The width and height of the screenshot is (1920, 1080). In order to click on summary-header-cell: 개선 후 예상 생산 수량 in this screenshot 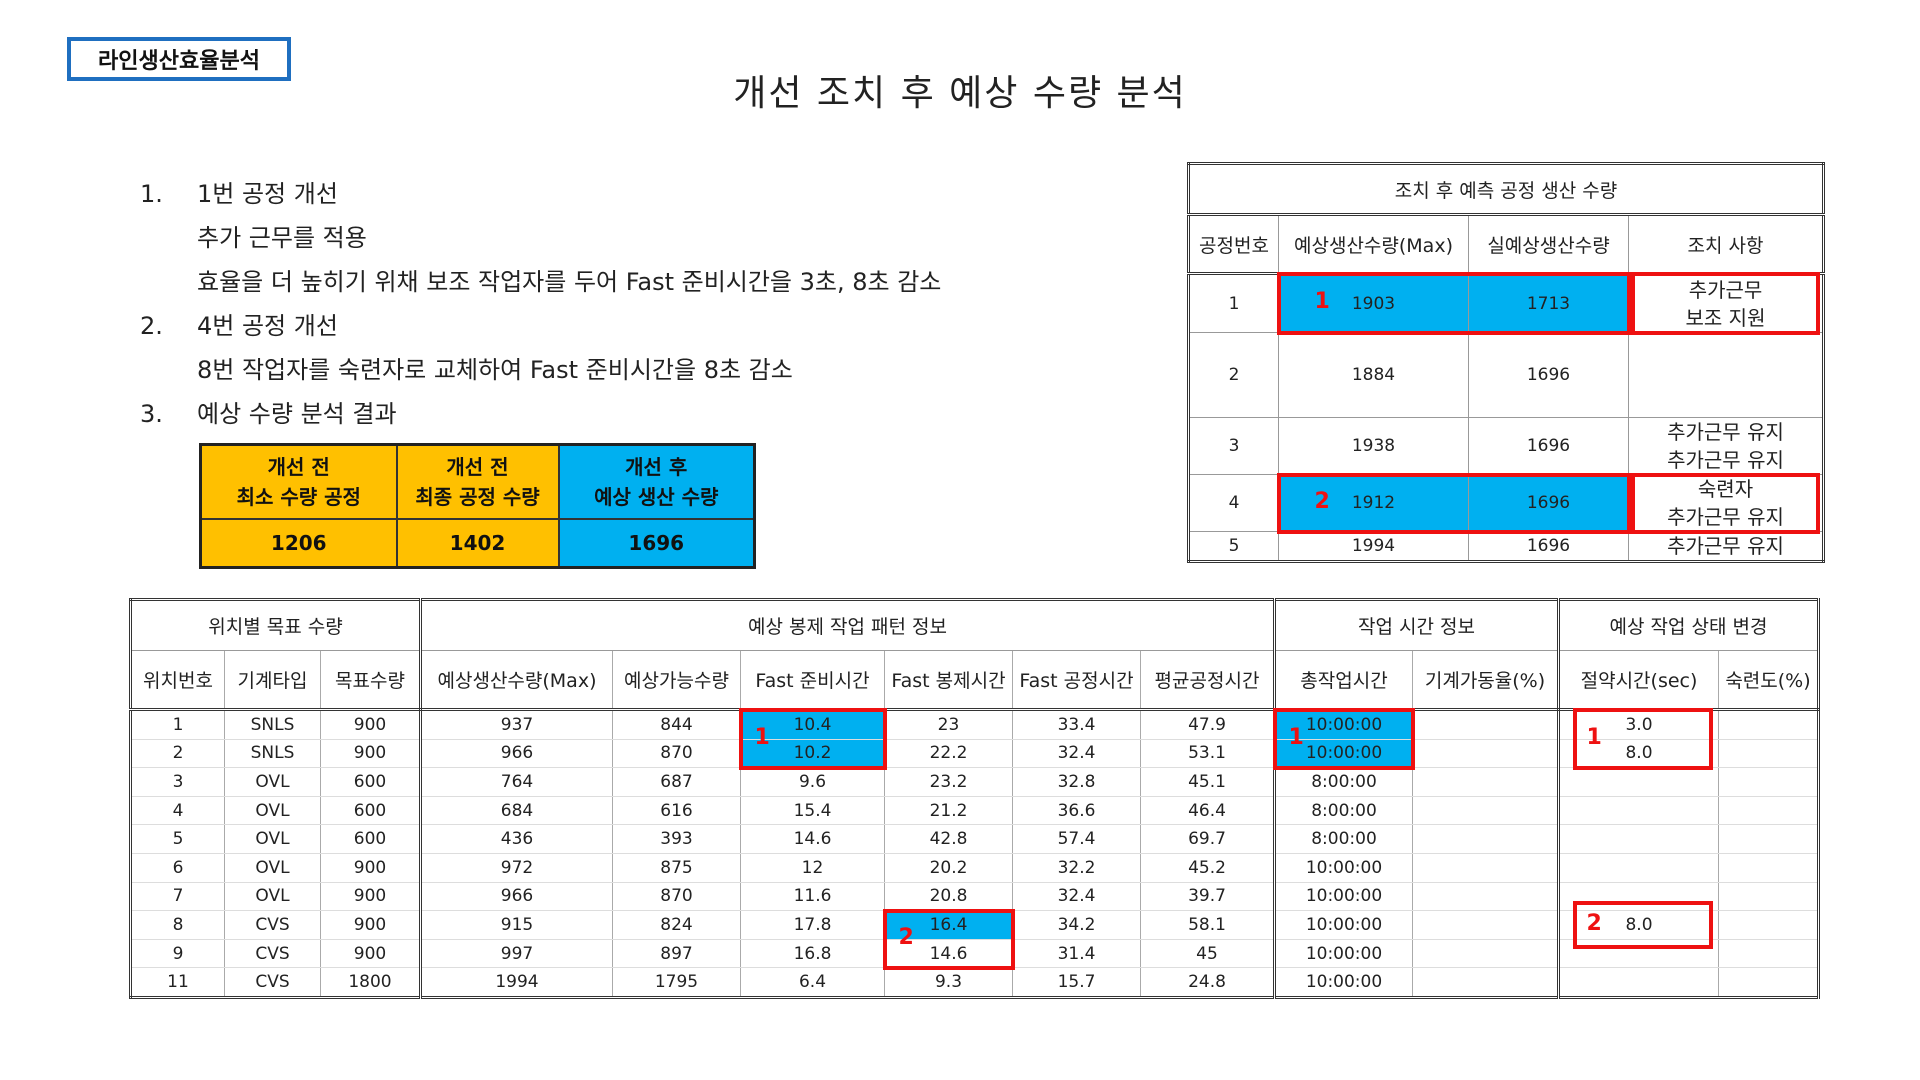, I will do `click(656, 481)`.